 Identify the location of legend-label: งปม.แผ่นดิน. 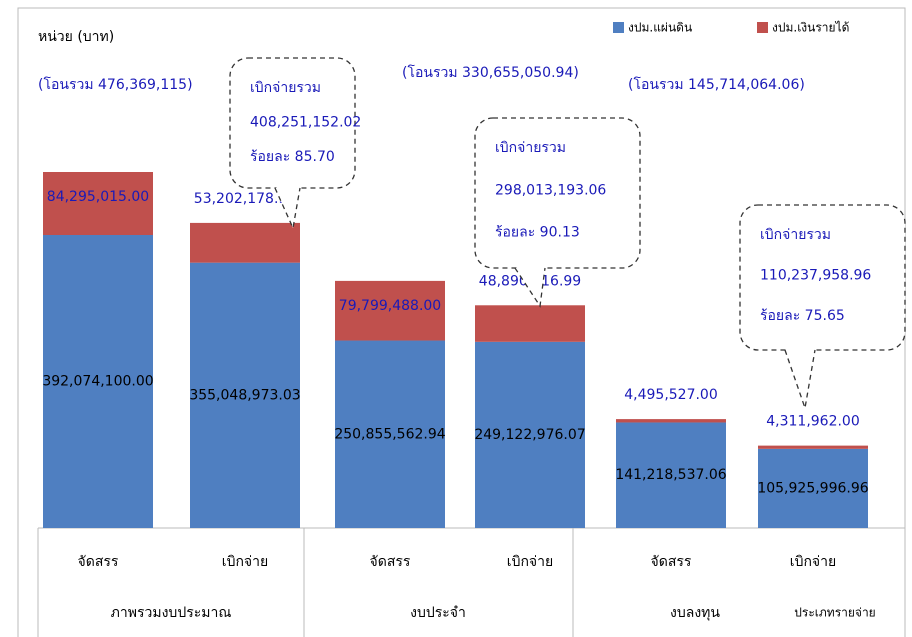
(660, 28).